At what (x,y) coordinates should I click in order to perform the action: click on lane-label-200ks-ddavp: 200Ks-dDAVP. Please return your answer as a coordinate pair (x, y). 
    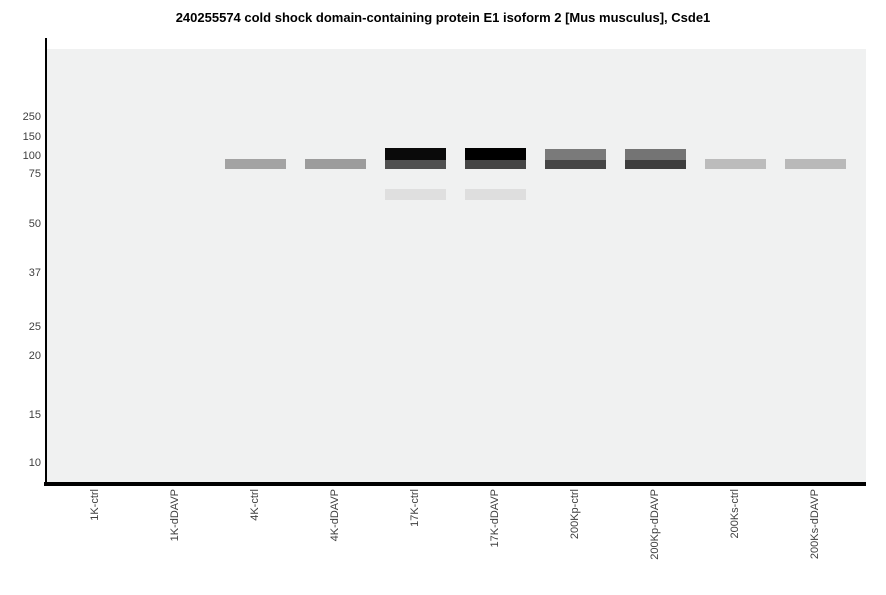
    Looking at the image, I should click on (815, 524).